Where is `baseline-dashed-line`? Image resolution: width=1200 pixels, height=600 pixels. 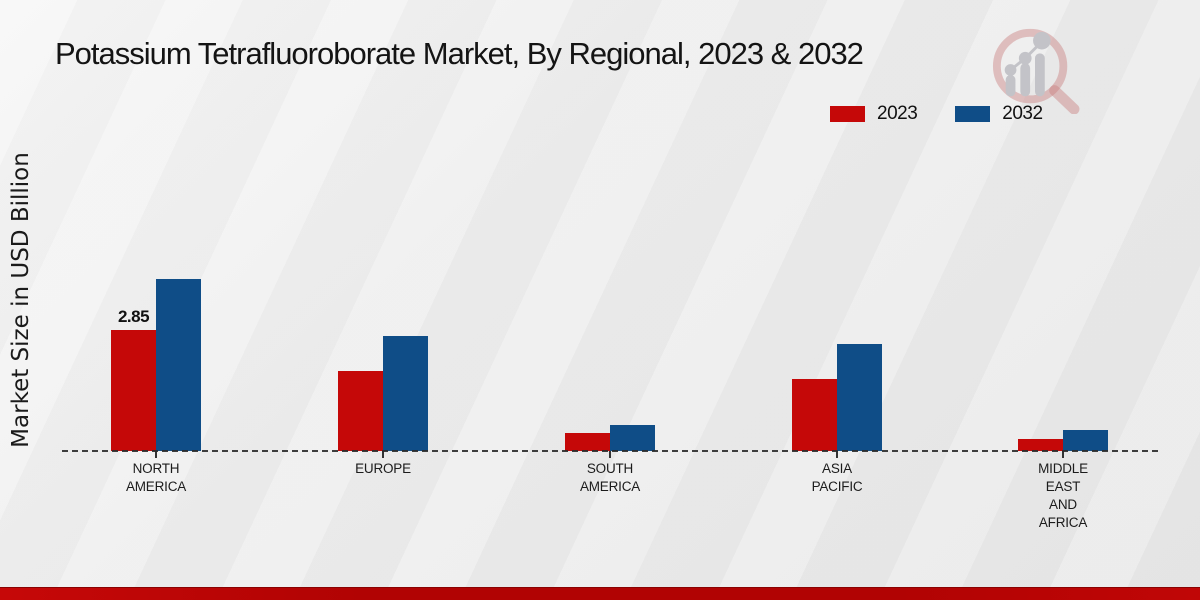
baseline-dashed-line is located at coordinates (610, 451).